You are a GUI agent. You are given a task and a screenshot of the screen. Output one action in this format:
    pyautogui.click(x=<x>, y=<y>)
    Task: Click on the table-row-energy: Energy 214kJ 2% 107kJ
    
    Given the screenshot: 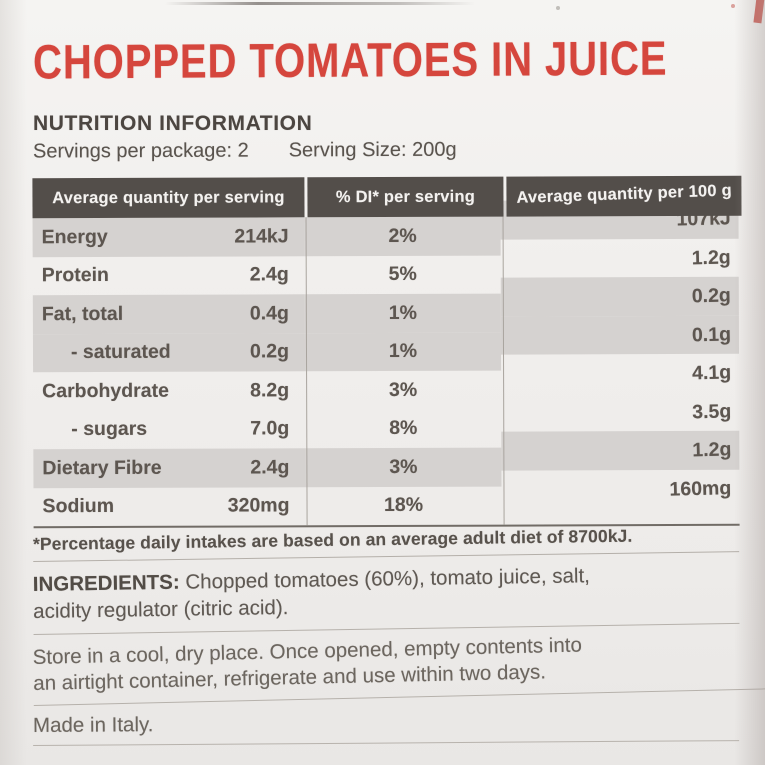 What is the action you would take?
    pyautogui.click(x=385, y=232)
    